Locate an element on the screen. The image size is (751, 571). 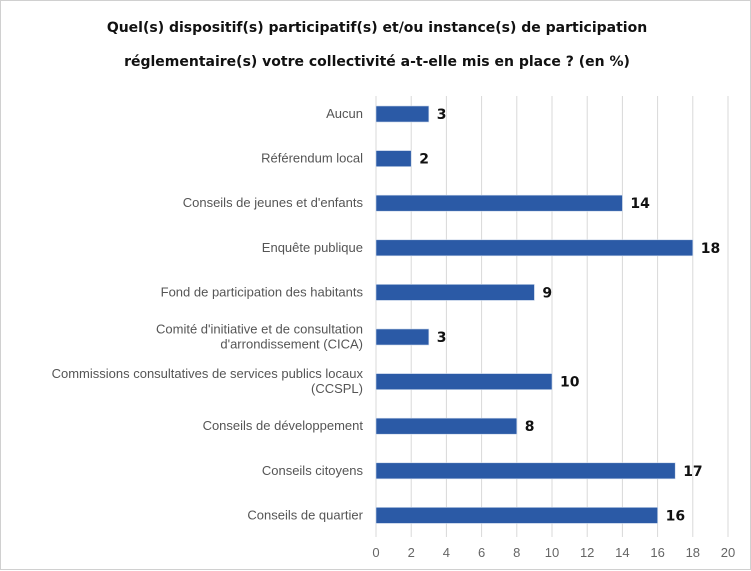
data-label: 18 is located at coordinates (710, 249).